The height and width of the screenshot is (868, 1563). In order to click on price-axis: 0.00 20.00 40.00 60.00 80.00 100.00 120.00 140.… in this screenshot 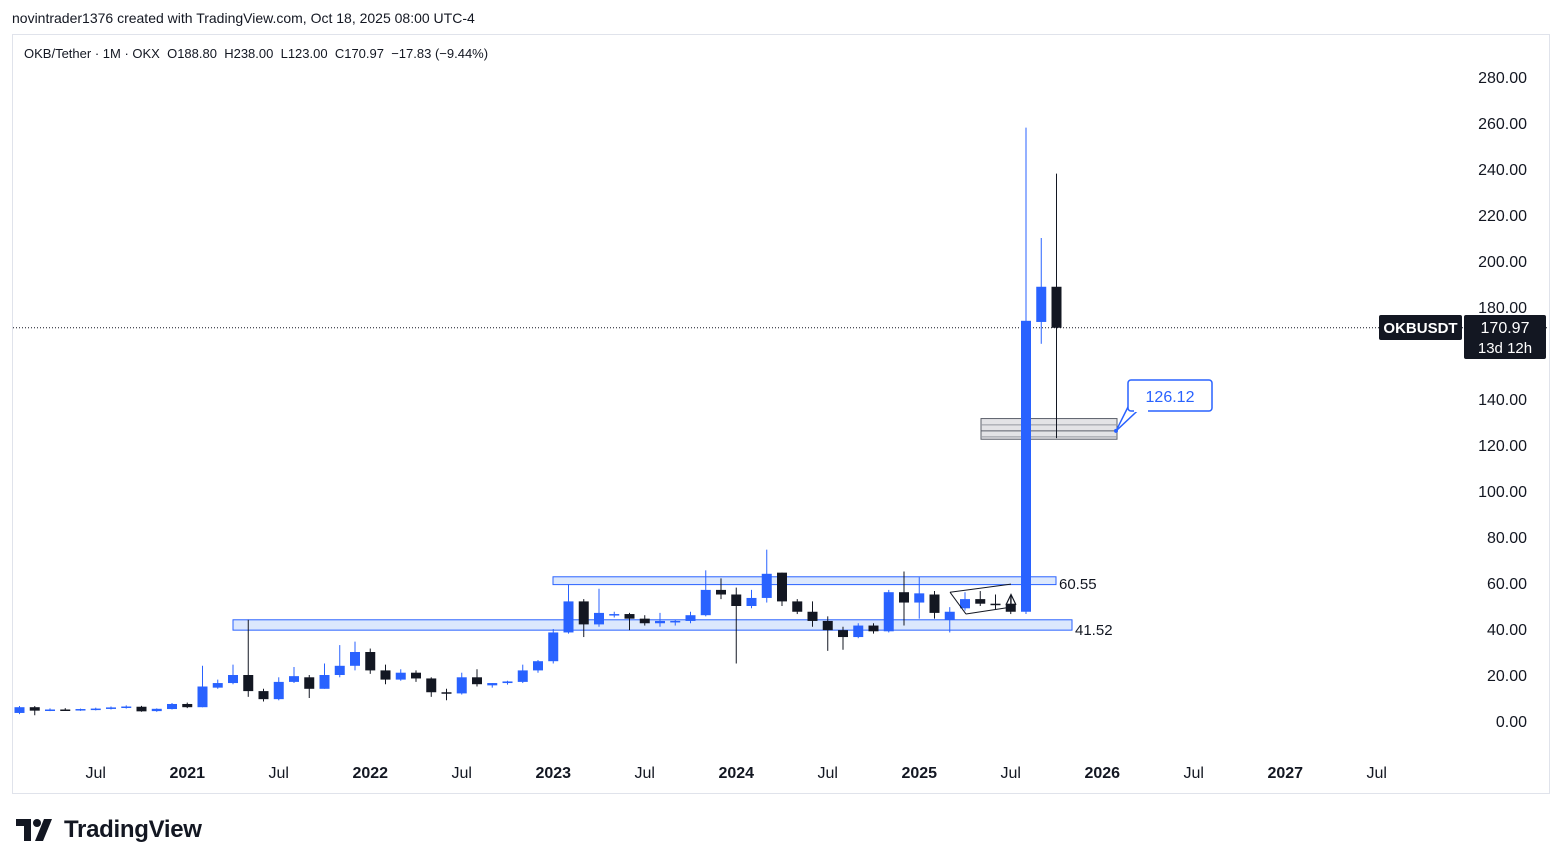, I will do `click(1502, 400)`.